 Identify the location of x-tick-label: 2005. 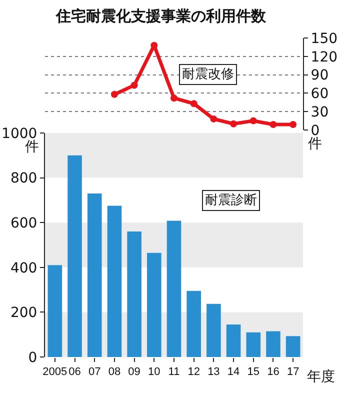
(55, 372).